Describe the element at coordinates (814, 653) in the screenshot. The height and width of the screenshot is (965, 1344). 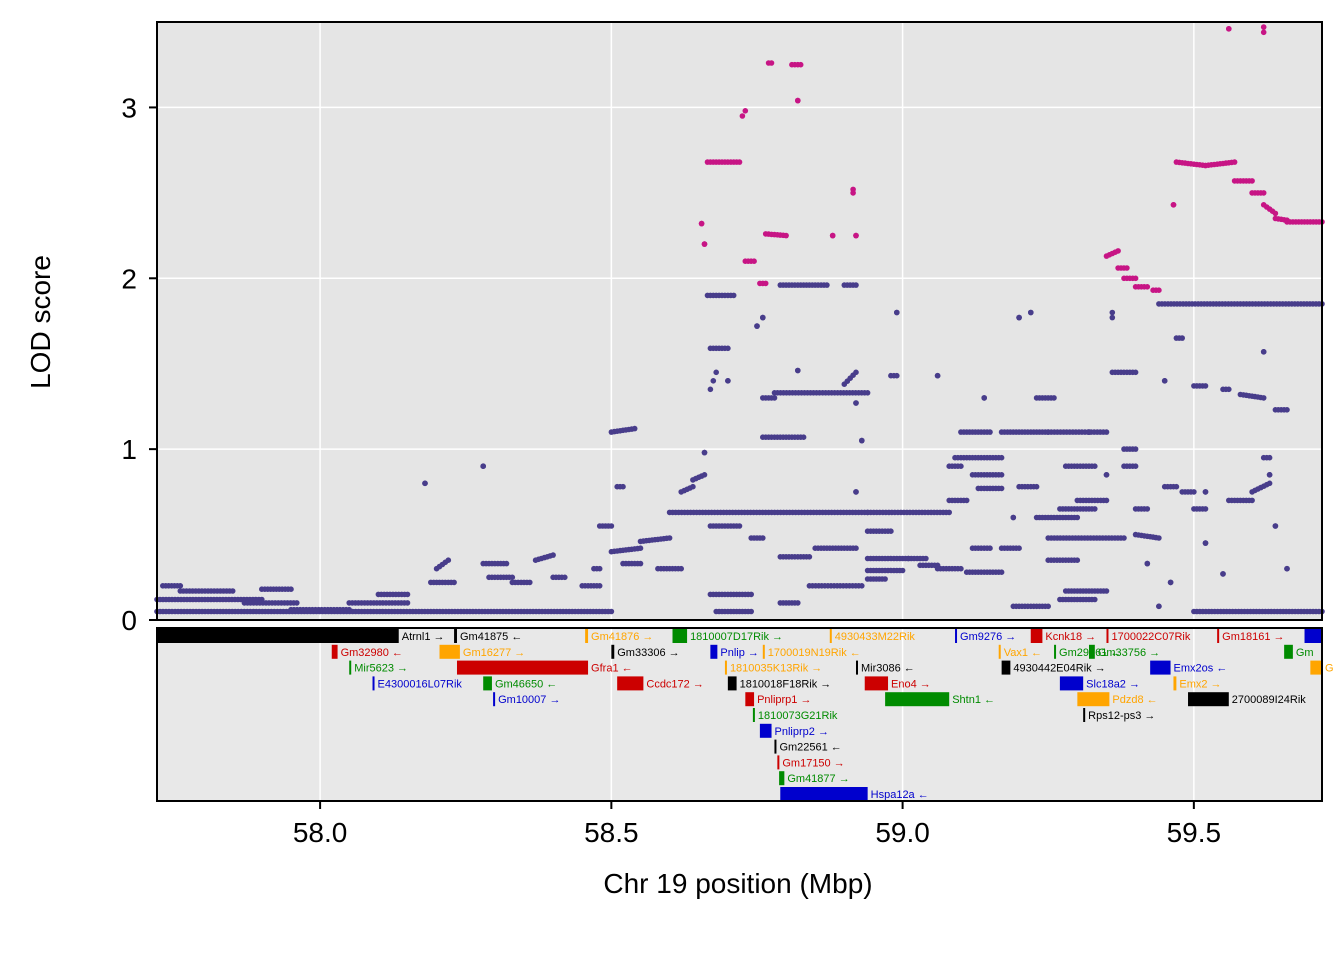
I see `gene-label: 1700019N19Rik ←` at that location.